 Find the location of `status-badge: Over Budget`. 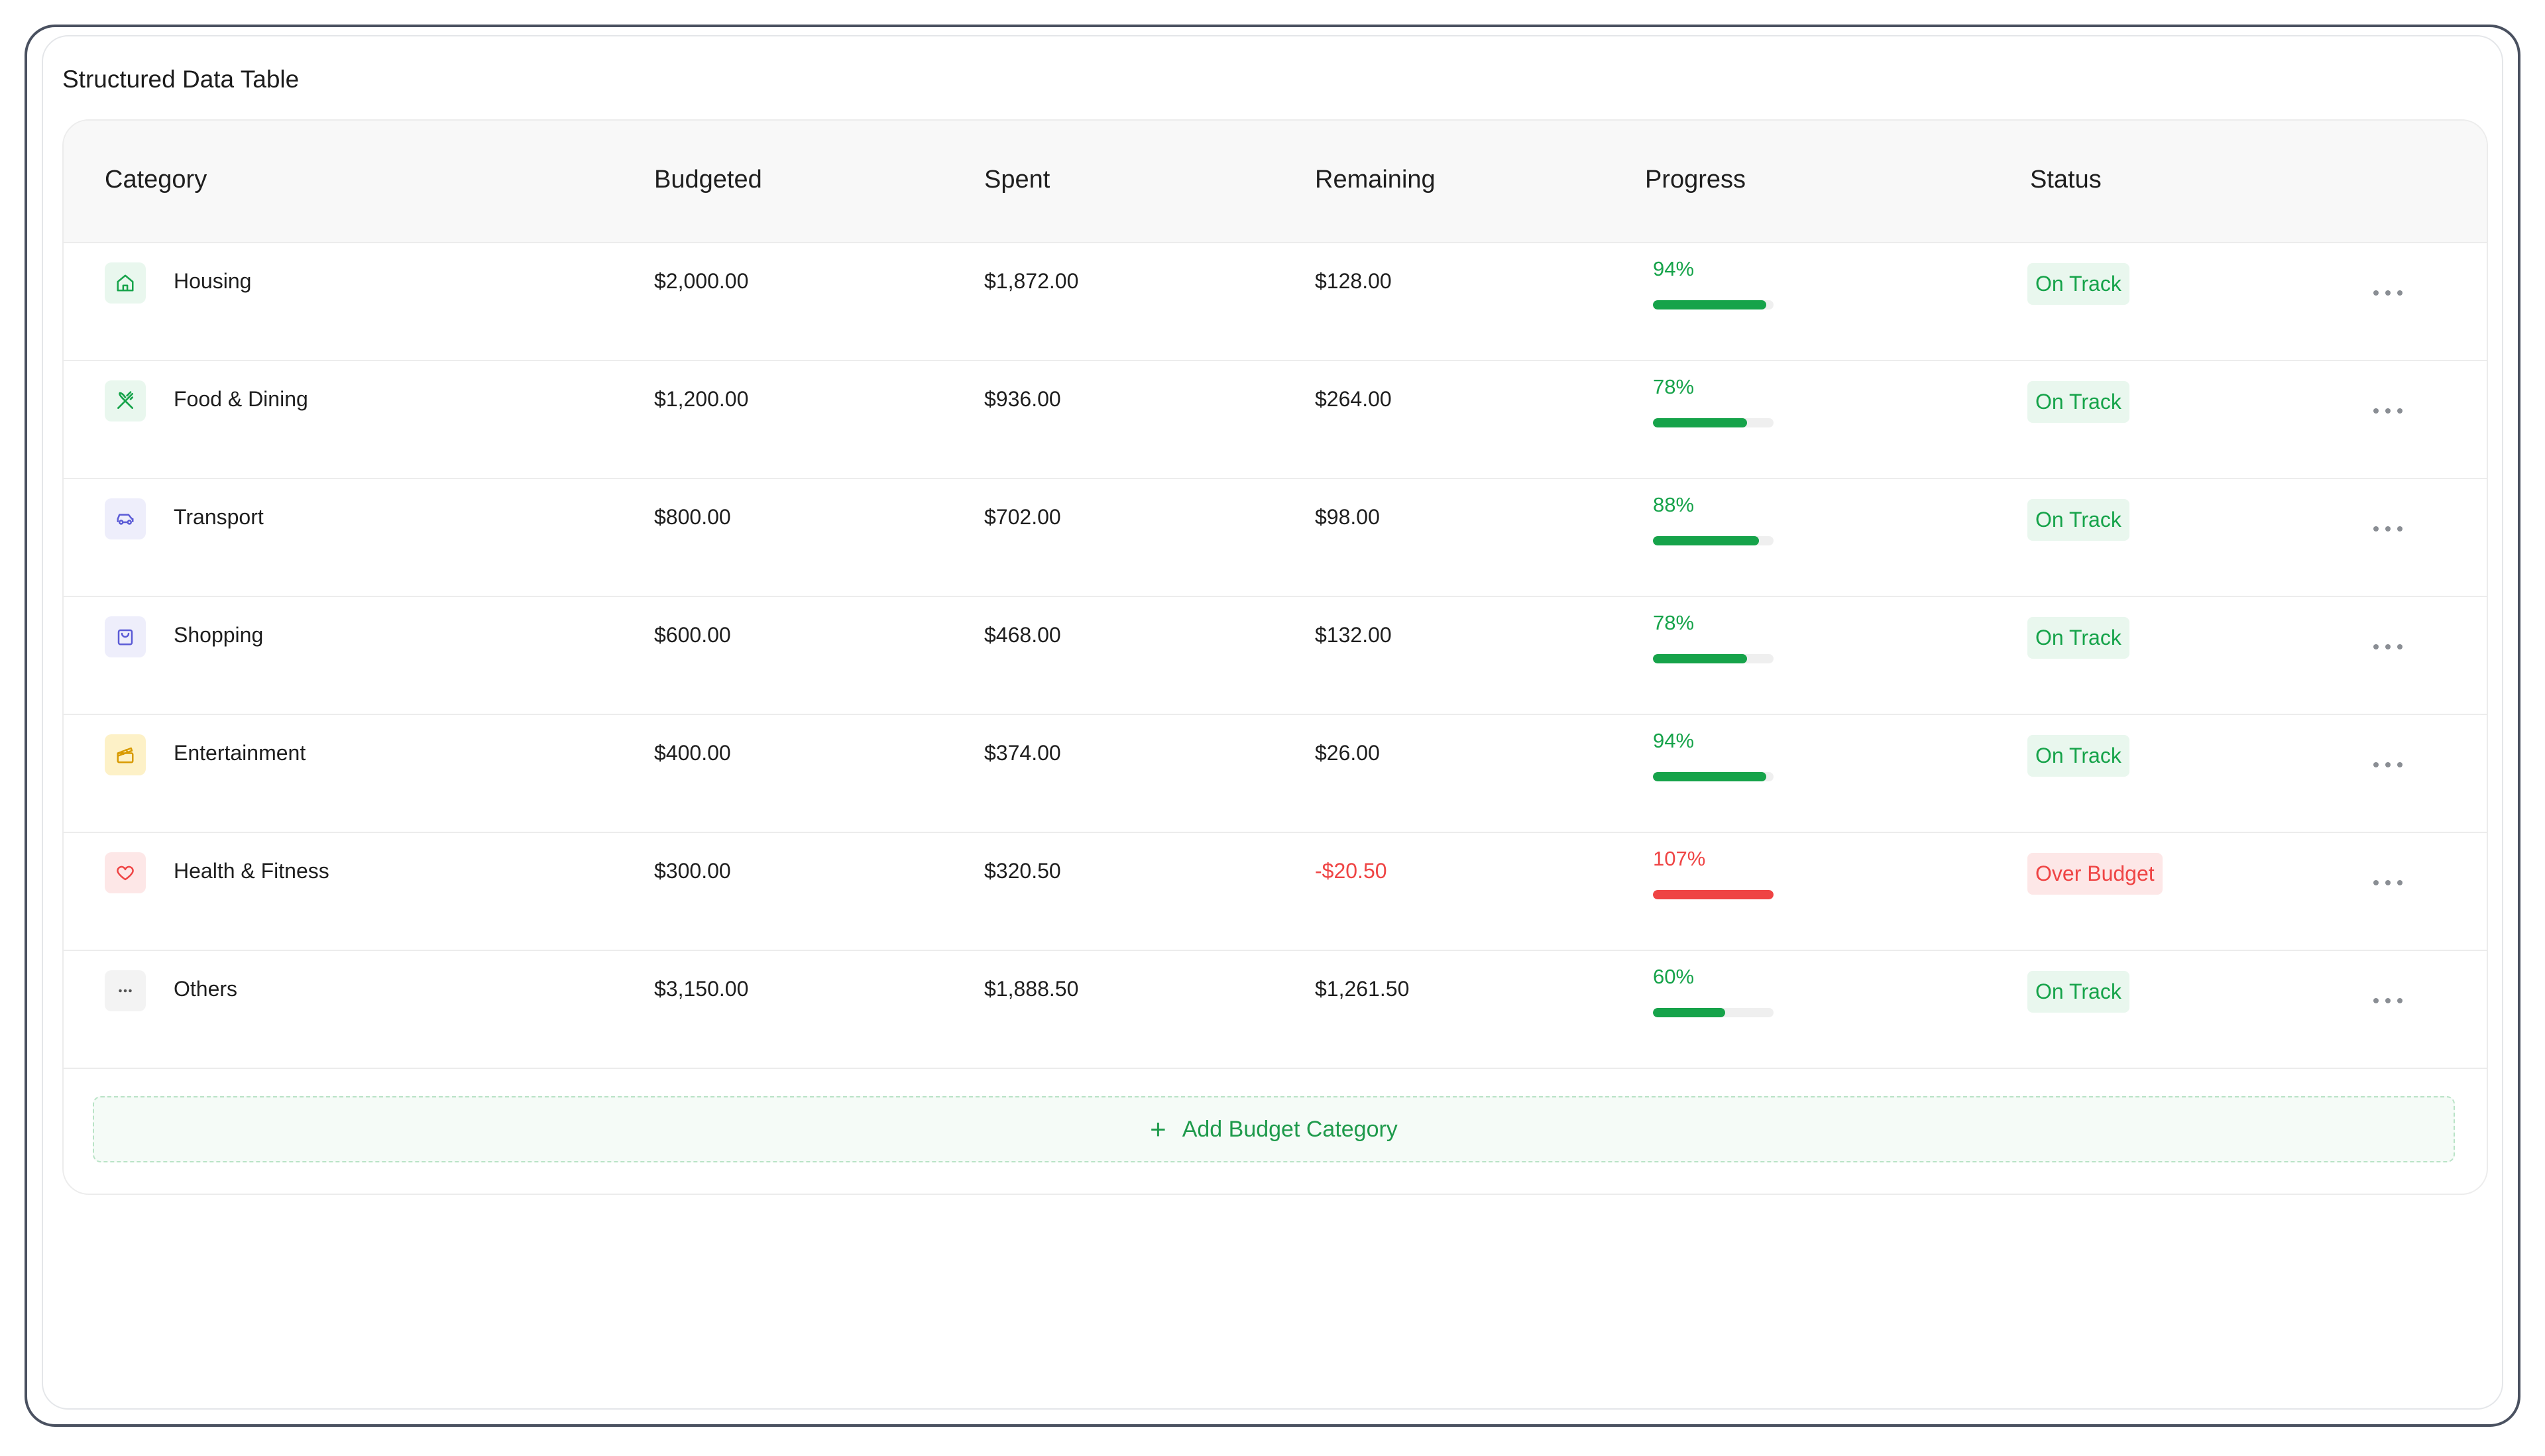

status-badge: Over Budget is located at coordinates (2095, 874).